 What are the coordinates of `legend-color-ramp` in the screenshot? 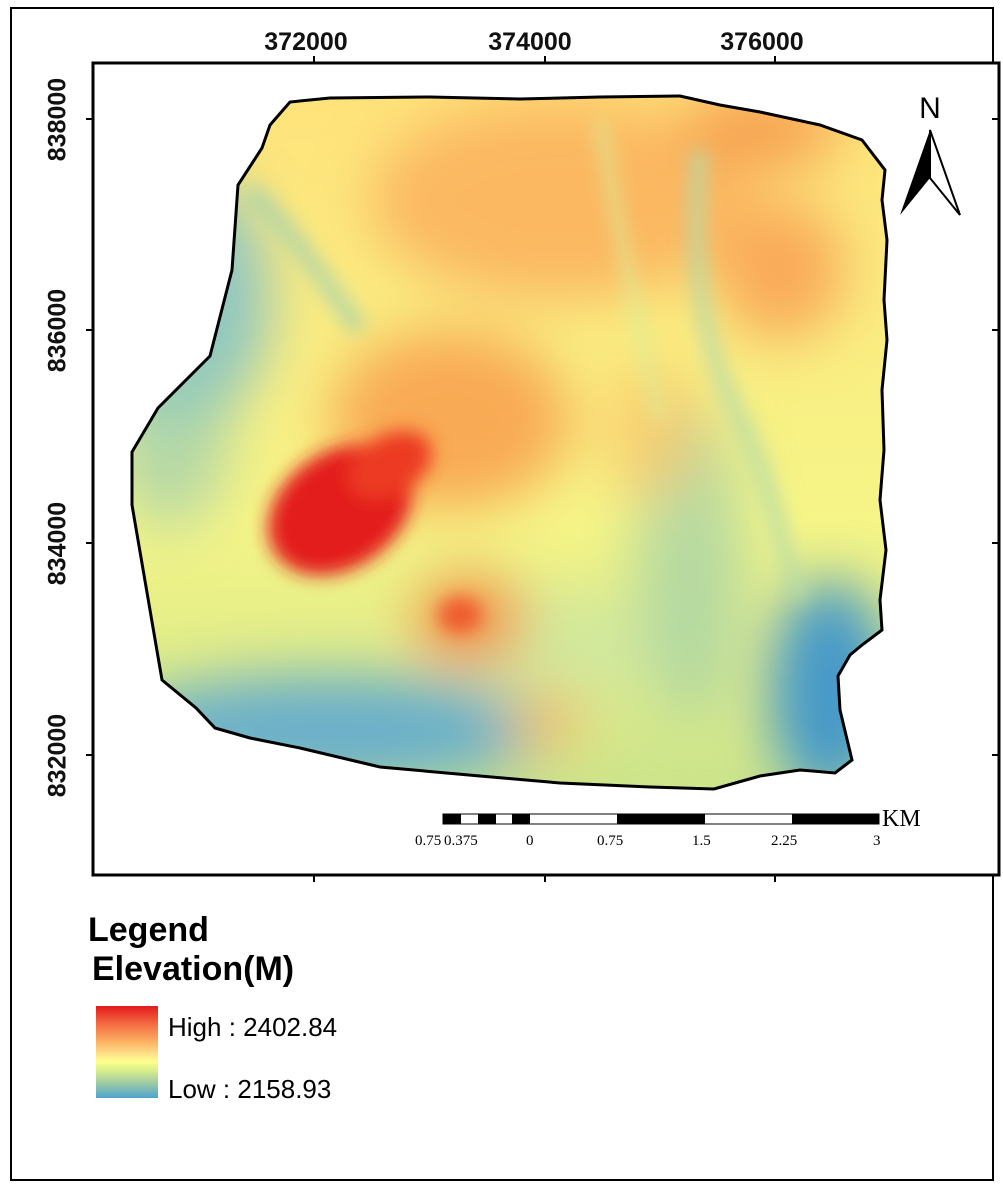 It's located at (127, 1052).